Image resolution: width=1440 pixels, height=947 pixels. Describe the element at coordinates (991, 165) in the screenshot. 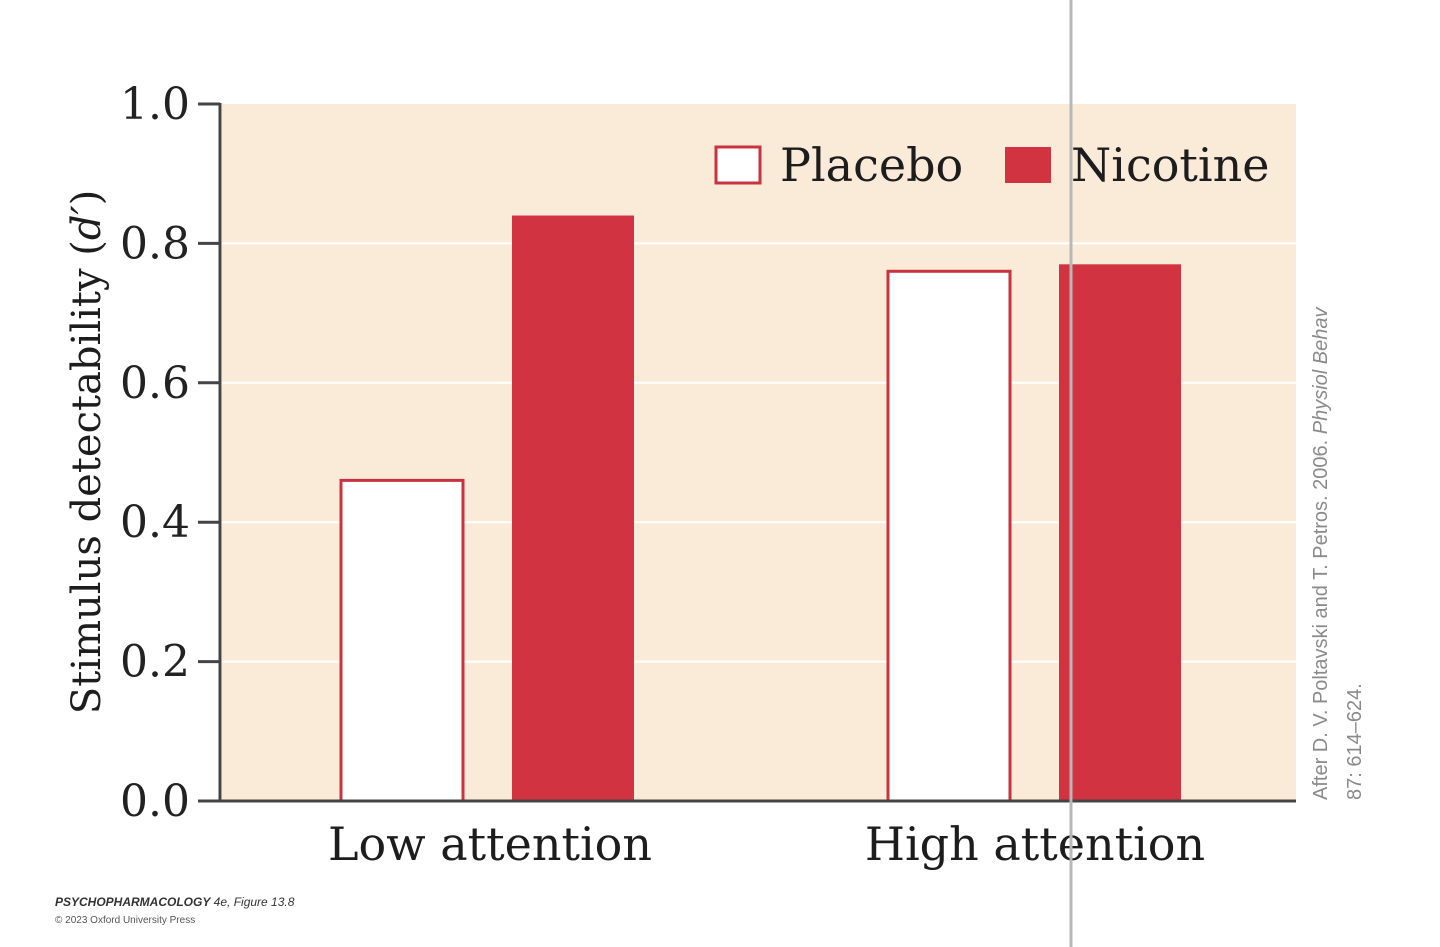

I see `legend: Placebo Nicotine` at that location.